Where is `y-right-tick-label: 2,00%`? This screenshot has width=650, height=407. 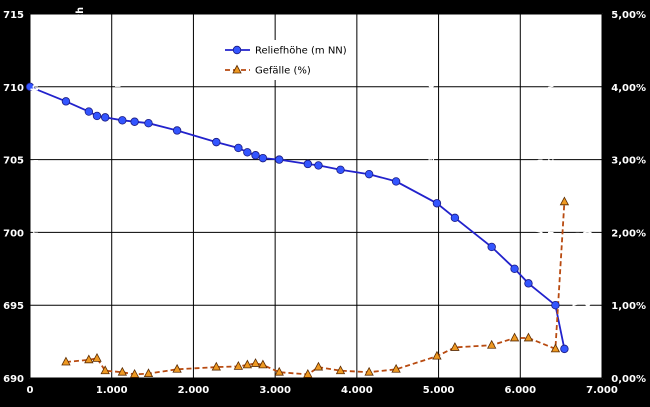
y-right-tick-label: 2,00% is located at coordinates (628, 233).